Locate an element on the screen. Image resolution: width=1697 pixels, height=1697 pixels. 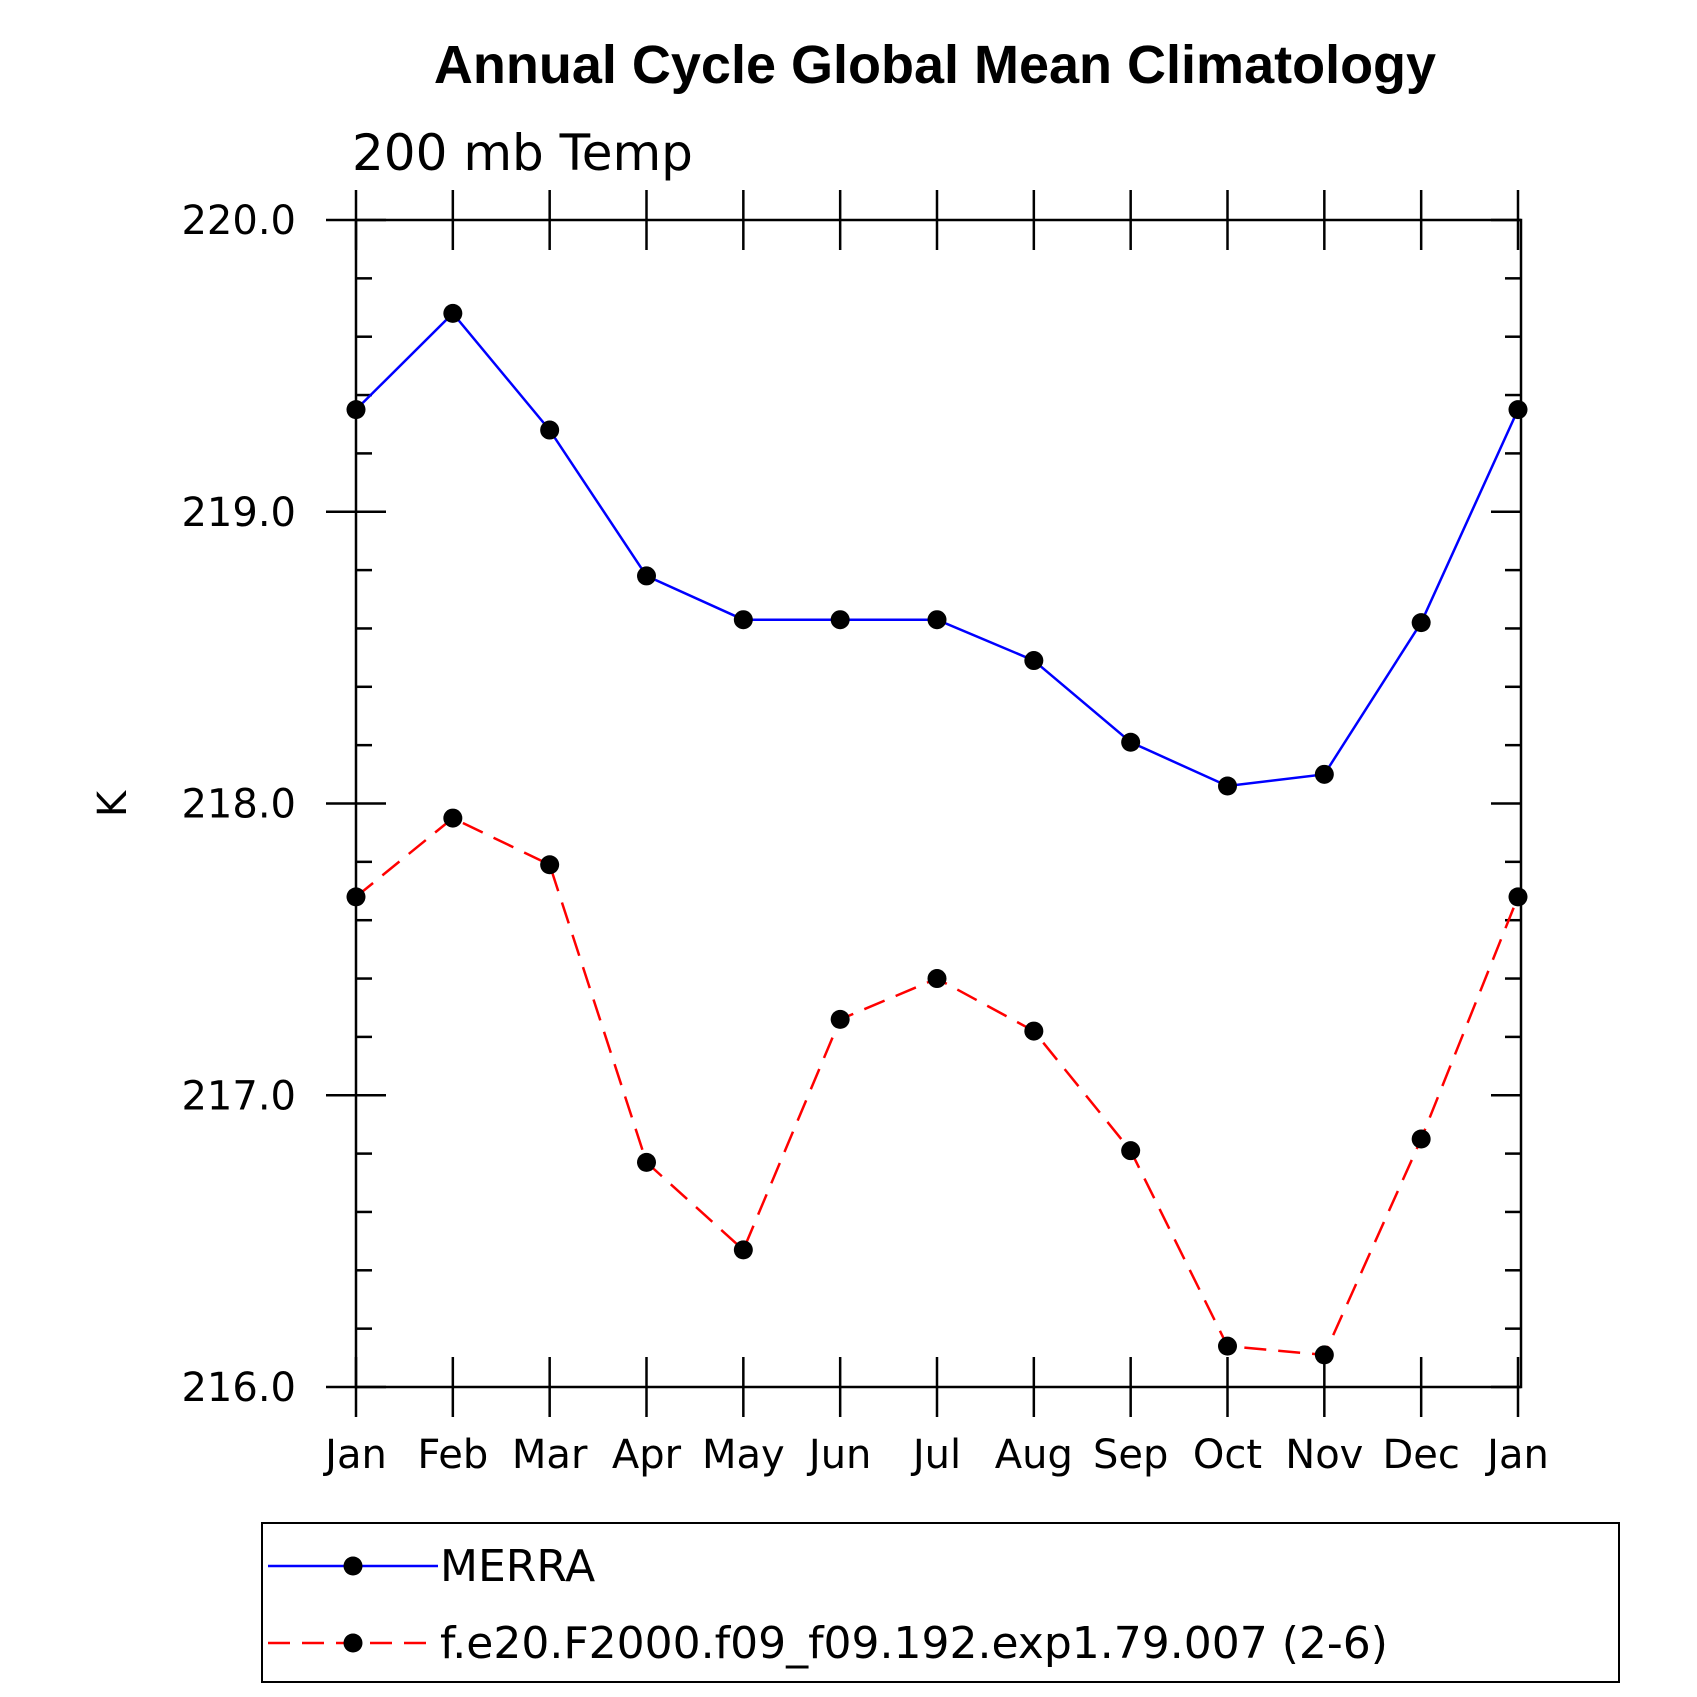
x-tick-label: May is located at coordinates (743, 1455).